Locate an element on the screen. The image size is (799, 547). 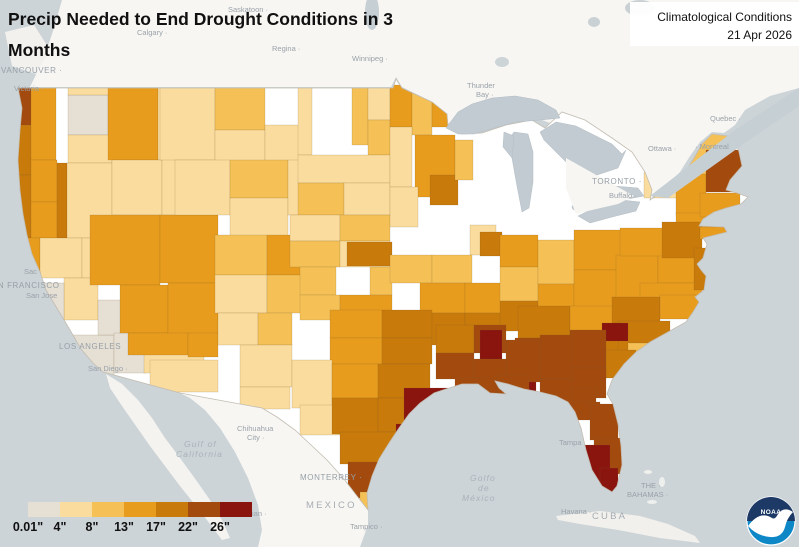
city-label: Saskatoon · is located at coordinates (248, 9).